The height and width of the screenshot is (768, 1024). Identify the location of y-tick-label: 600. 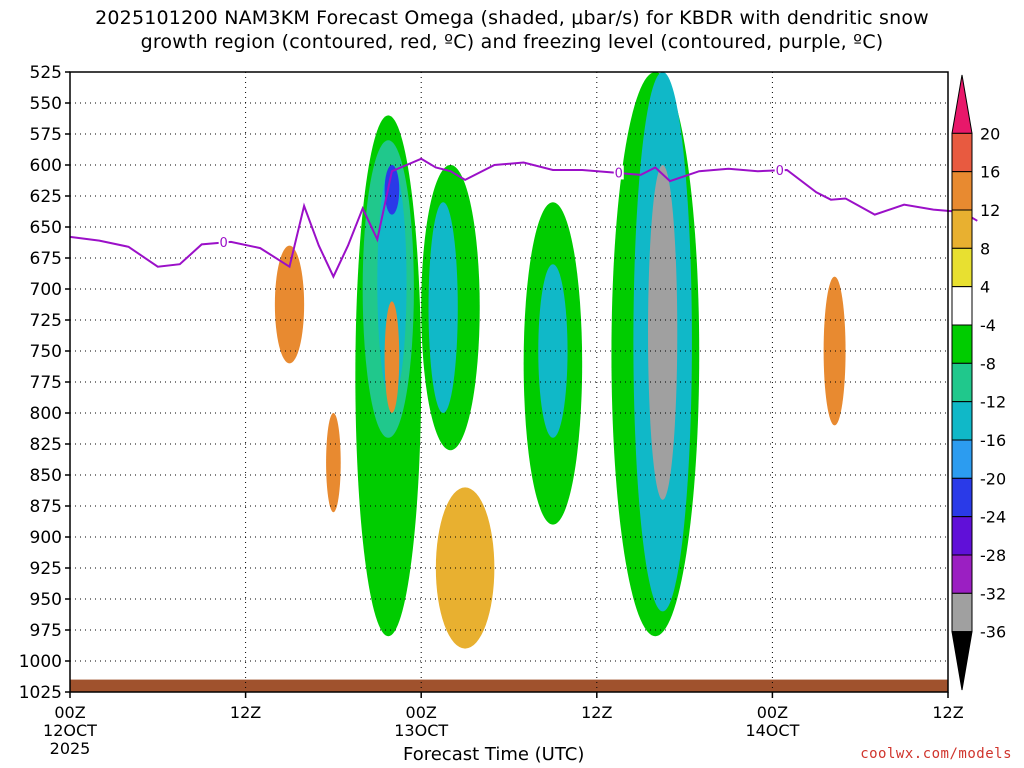
(46, 166).